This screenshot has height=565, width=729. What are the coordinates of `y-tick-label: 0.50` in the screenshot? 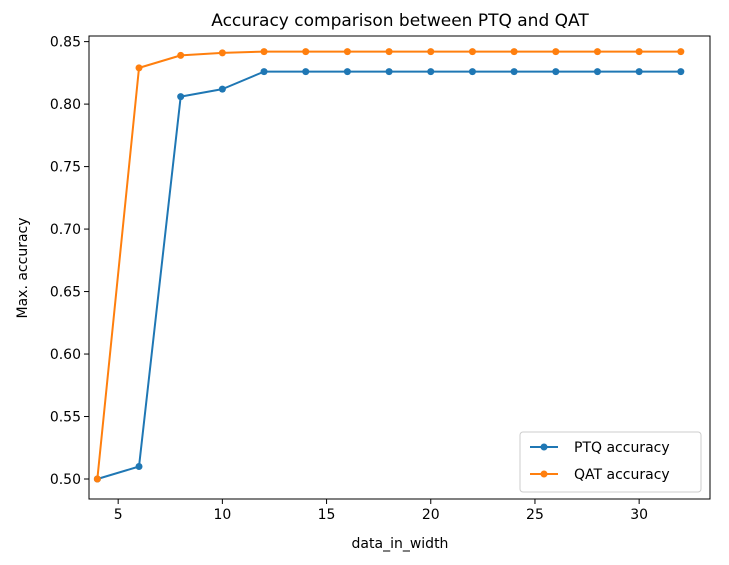 It's located at (65, 480).